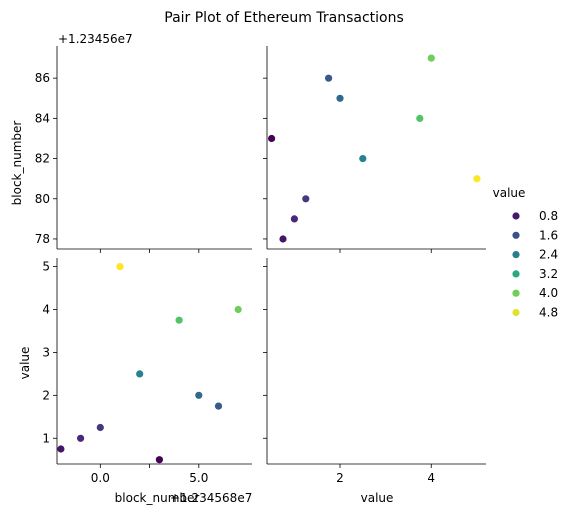 The height and width of the screenshot is (523, 572). Describe the element at coordinates (42, 118) in the screenshot. I see `y-tick-label: 84` at that location.